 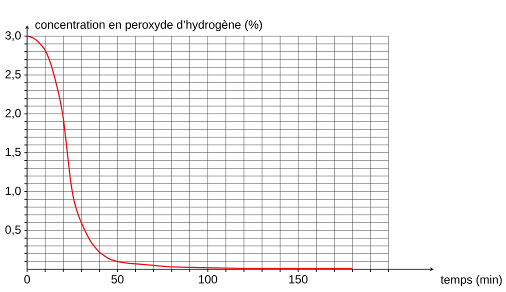 What do you see at coordinates (208, 279) in the screenshot?
I see `x-tick-label: 100` at bounding box center [208, 279].